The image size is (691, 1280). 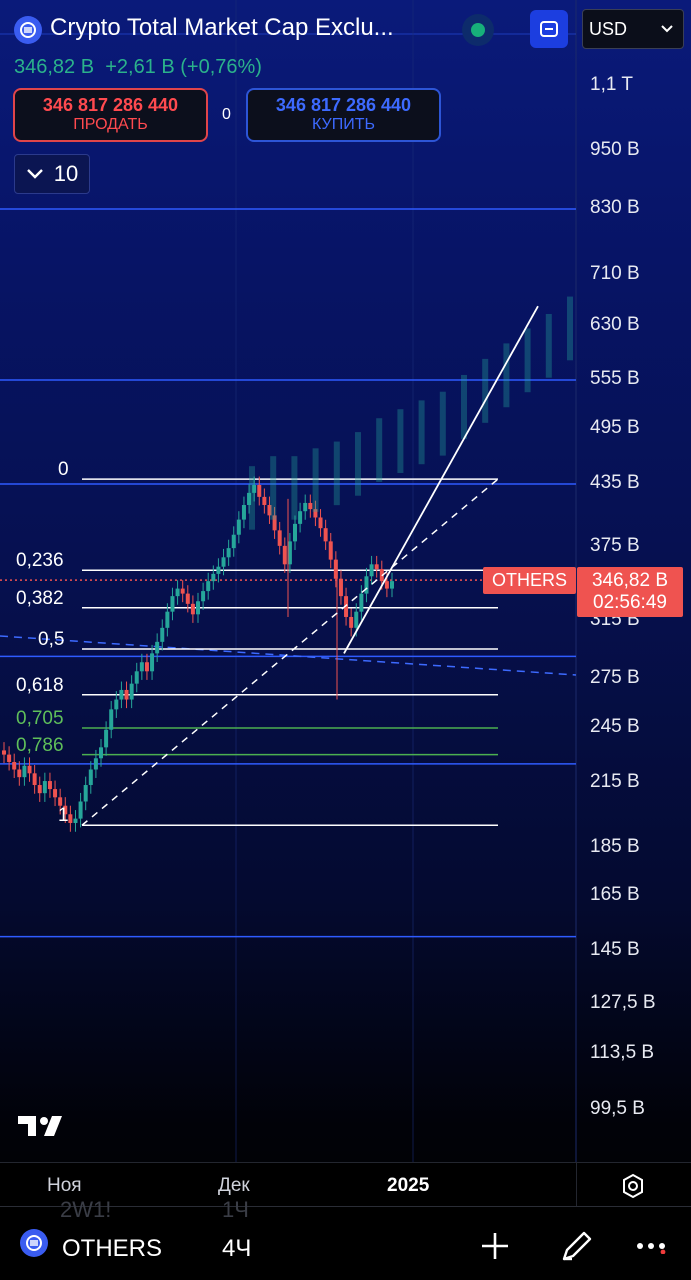 What do you see at coordinates (63, 470) in the screenshot?
I see `fib-label: 0` at bounding box center [63, 470].